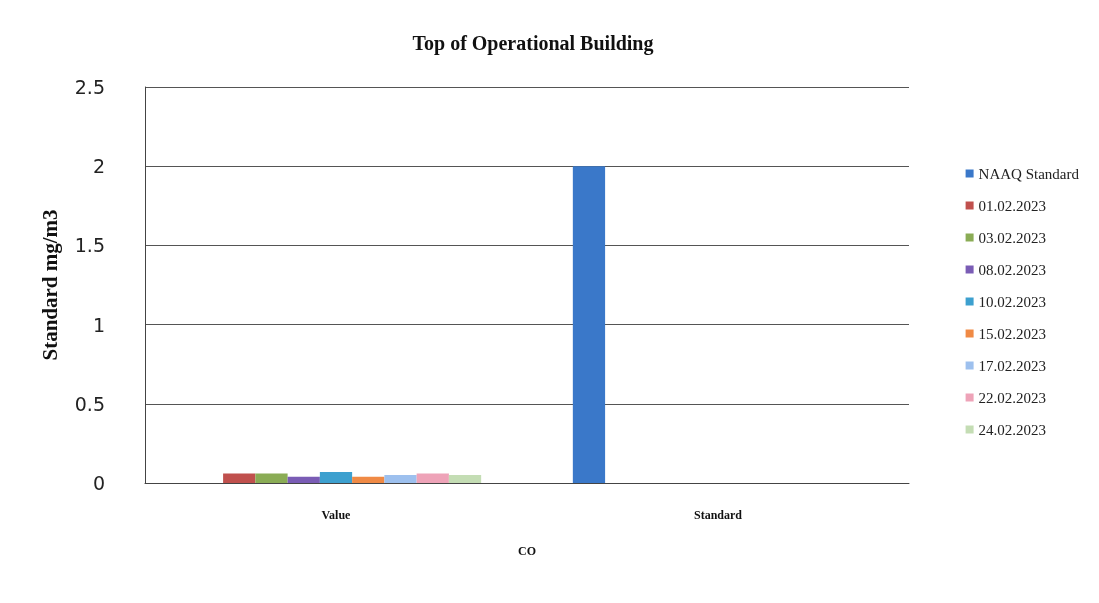  Describe the element at coordinates (1012, 397) in the screenshot. I see `legend-label: 22.02.2023` at that location.